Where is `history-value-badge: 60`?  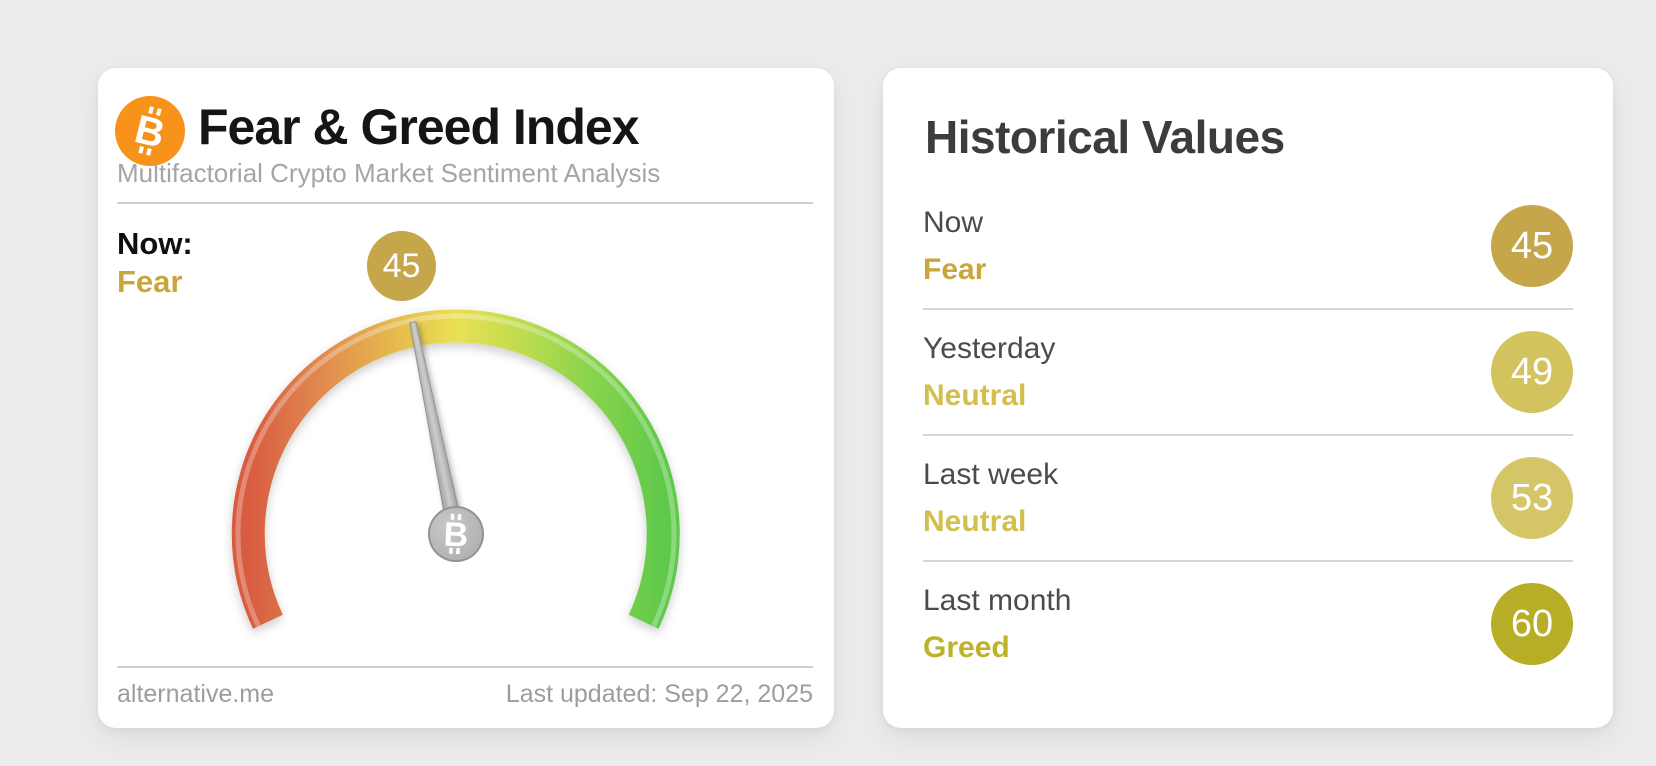
history-value-badge: 60 is located at coordinates (1532, 624).